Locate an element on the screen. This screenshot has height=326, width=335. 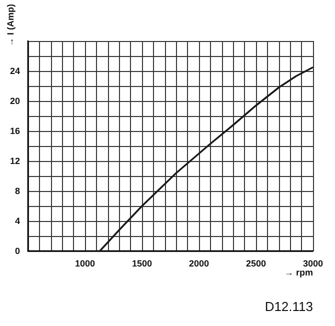
y-tick-label: 4 is located at coordinates (17, 221).